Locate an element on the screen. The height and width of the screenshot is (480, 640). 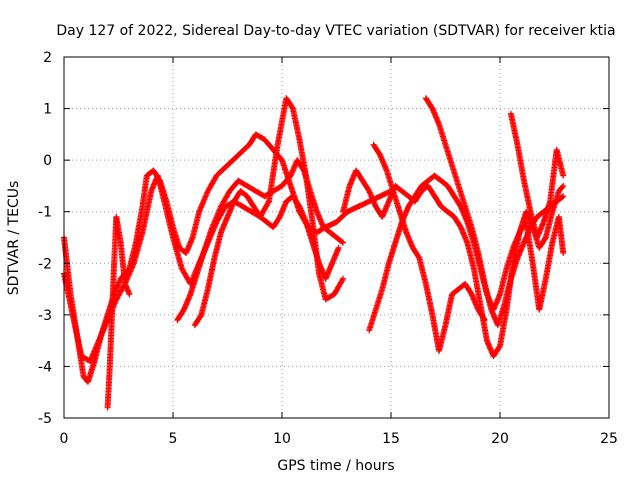
y-axis-label: SDTVAR / TECUs is located at coordinates (14, 238).